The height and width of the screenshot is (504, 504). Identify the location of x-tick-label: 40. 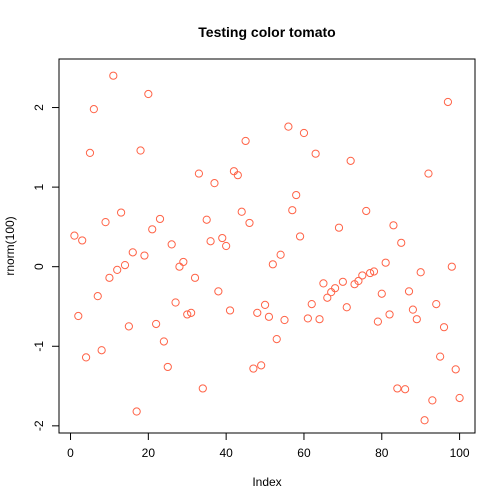
(226, 453).